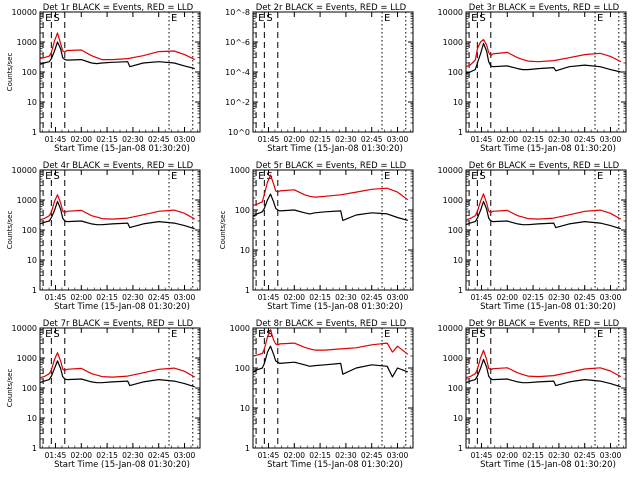  What do you see at coordinates (544, 166) in the screenshot?
I see `chart-title: Det 6r BLACK = Events, RED = LLD` at bounding box center [544, 166].